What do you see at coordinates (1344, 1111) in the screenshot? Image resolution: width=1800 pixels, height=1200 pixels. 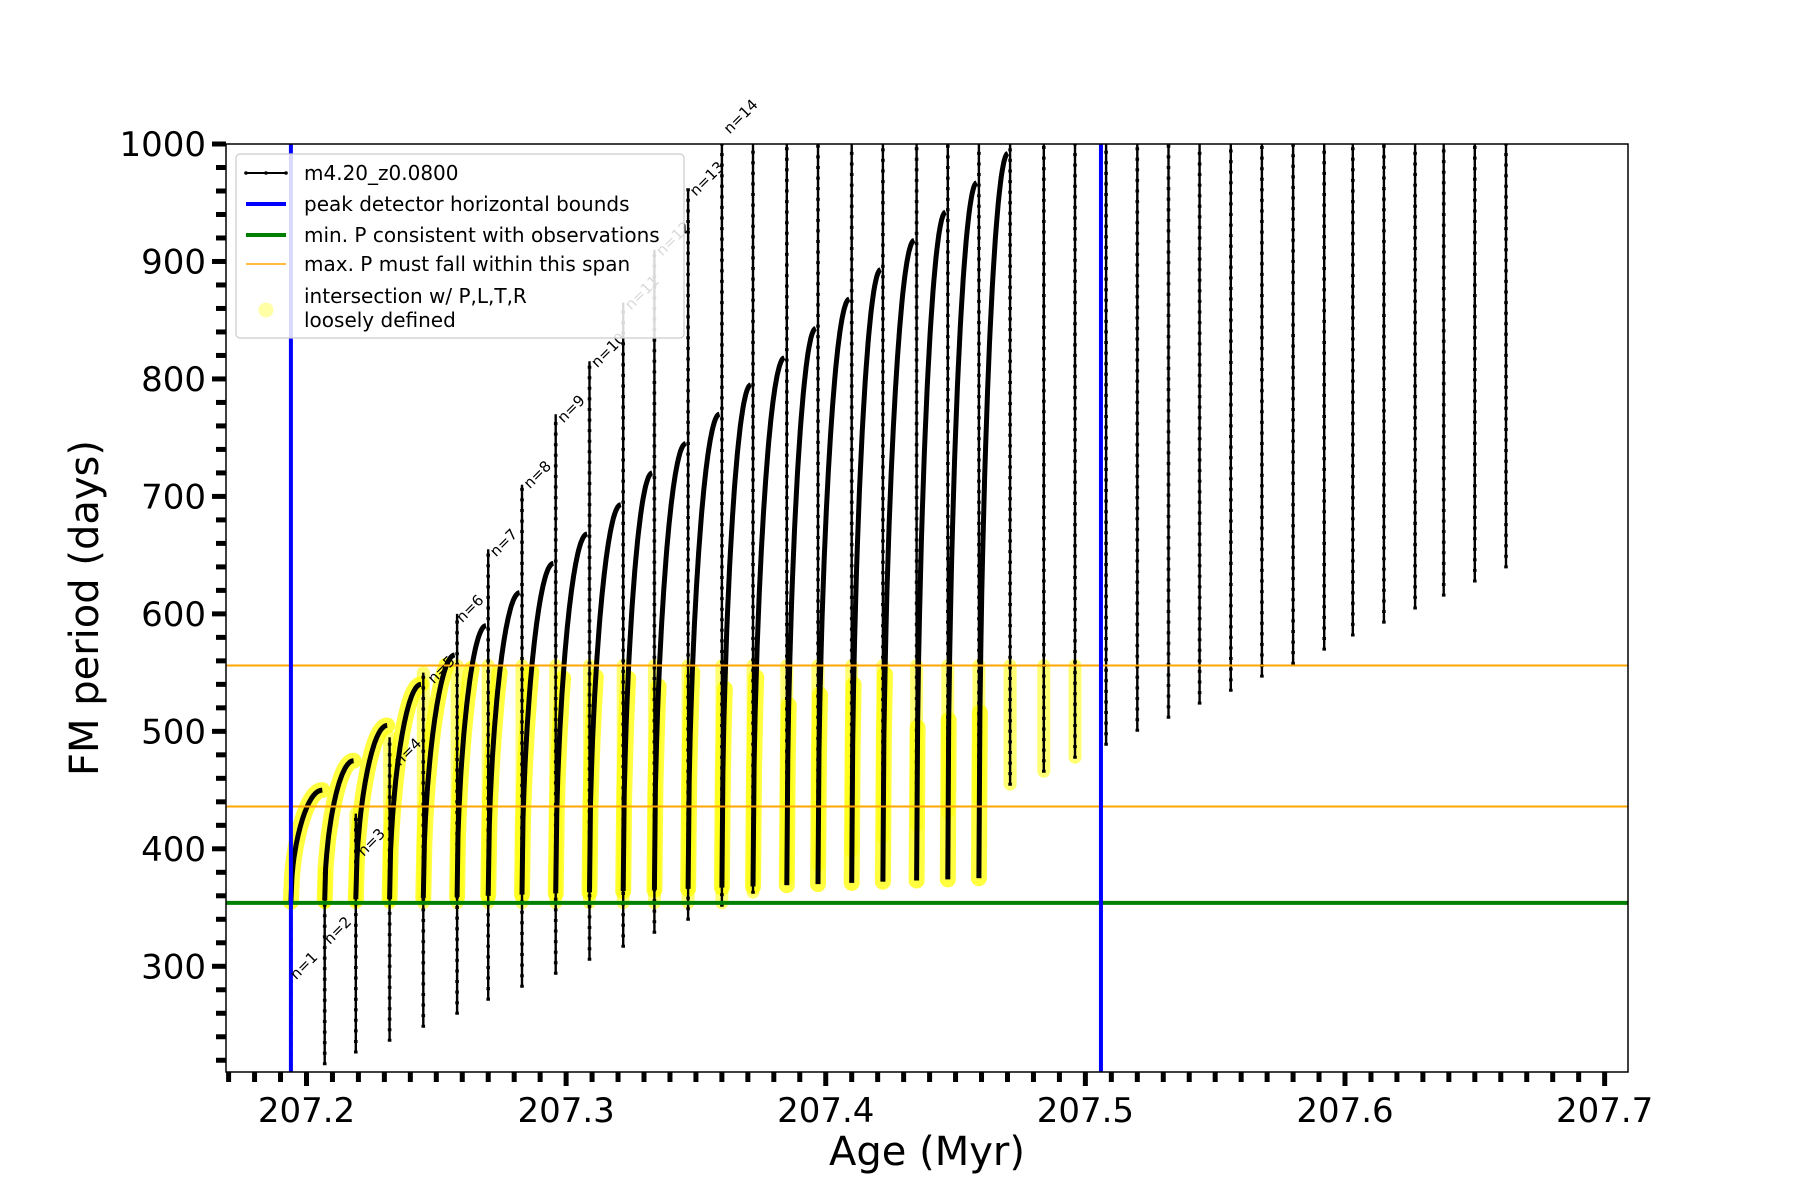 I see `x-tick-label: 207.6` at bounding box center [1344, 1111].